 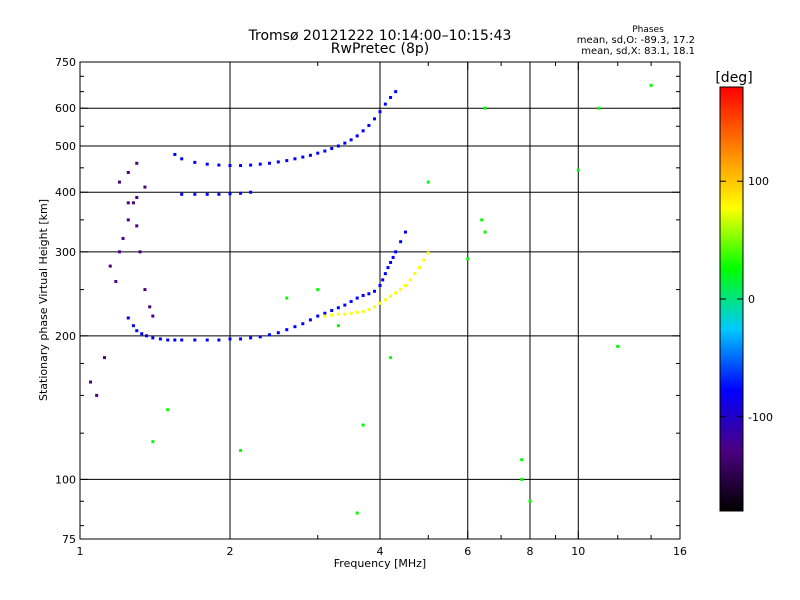 I want to click on y-tick-label: 600, so click(x=65, y=108).